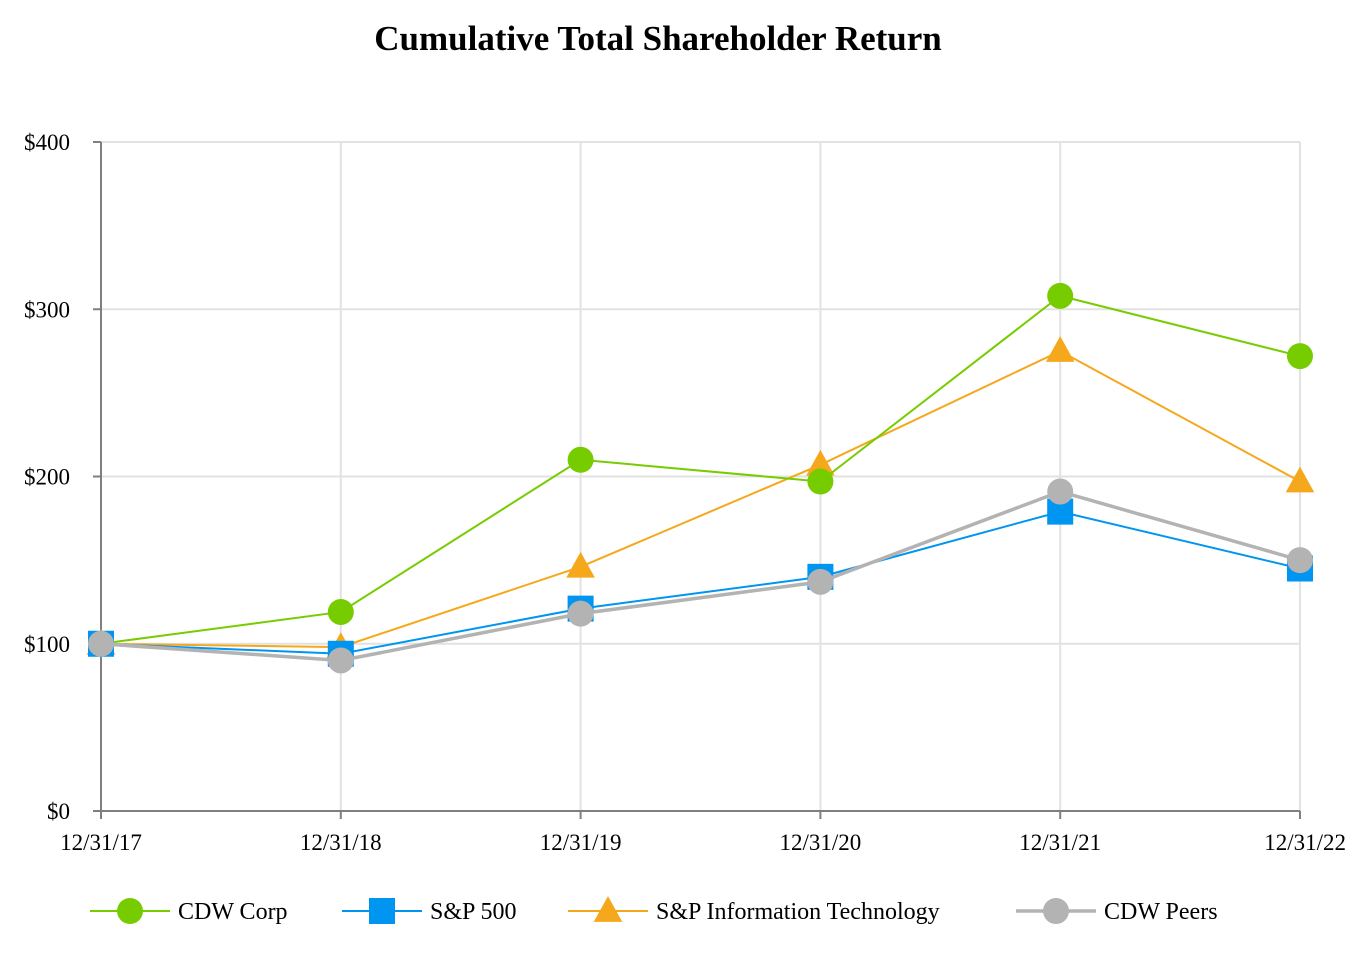  What do you see at coordinates (233, 912) in the screenshot?
I see `legend-label: CDW Corp` at bounding box center [233, 912].